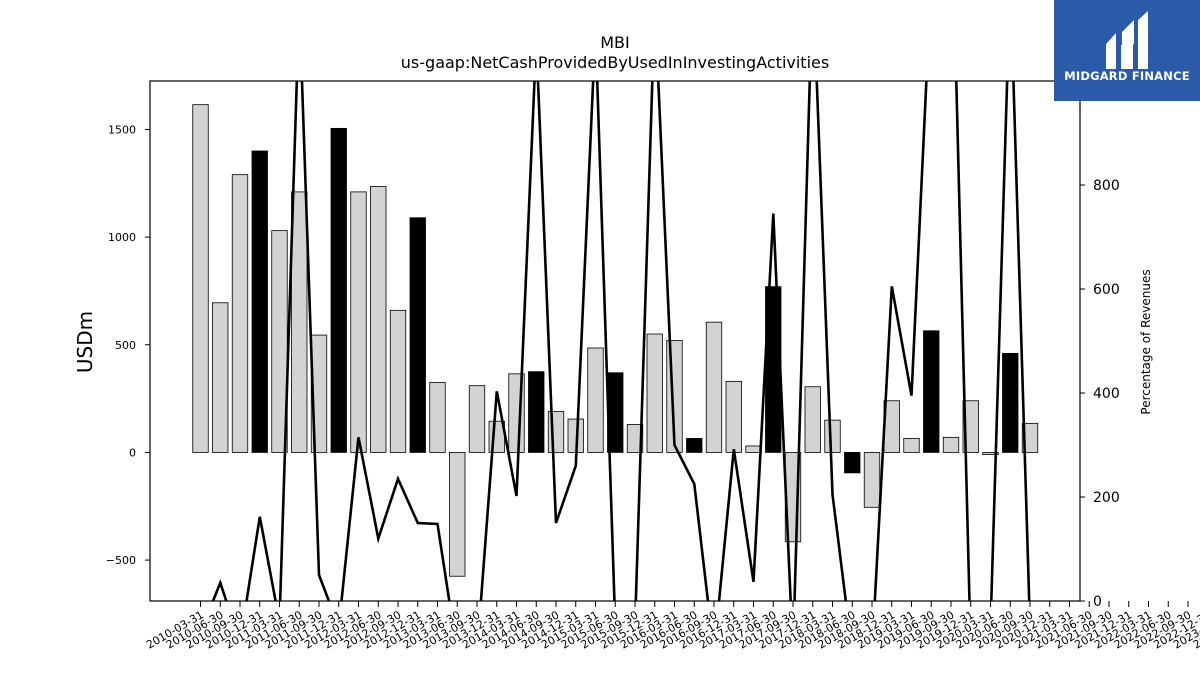 The width and height of the screenshot is (1200, 675). What do you see at coordinates (125, 345) in the screenshot?
I see `y-tick-label: 500` at bounding box center [125, 345].